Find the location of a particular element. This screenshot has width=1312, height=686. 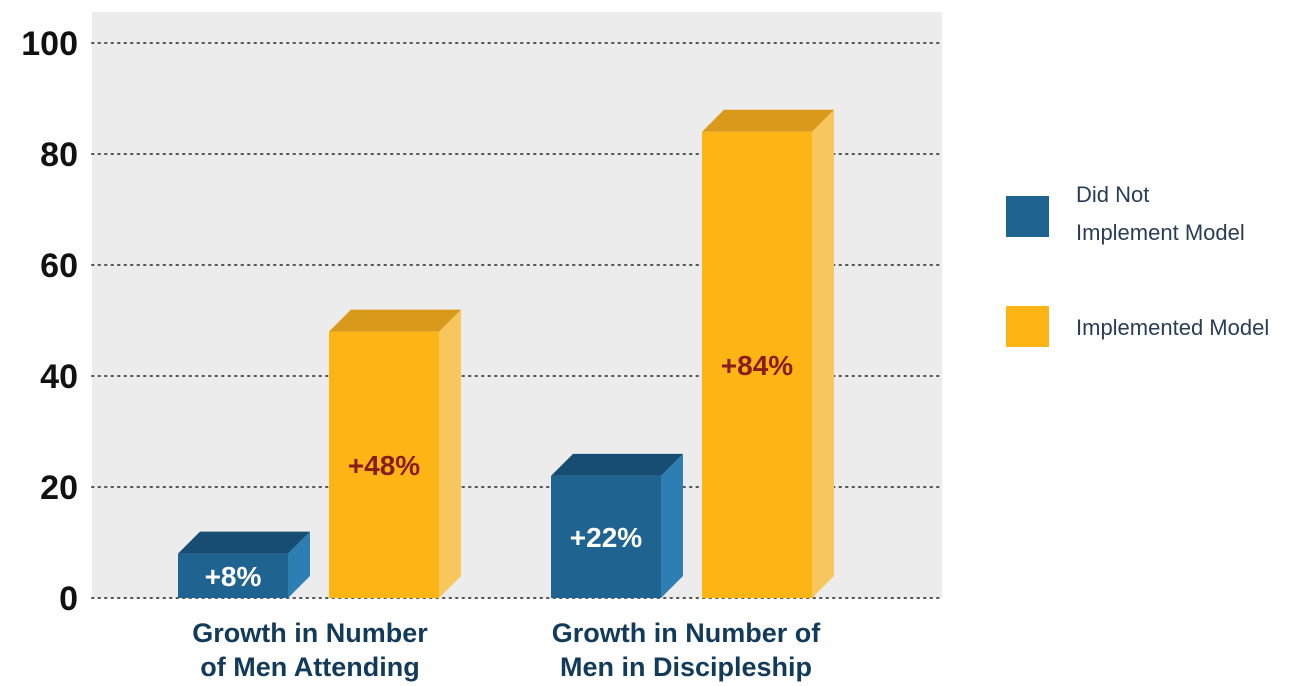

legend: Did Not Implement Model Implemented Model is located at coordinates (1137, 264).